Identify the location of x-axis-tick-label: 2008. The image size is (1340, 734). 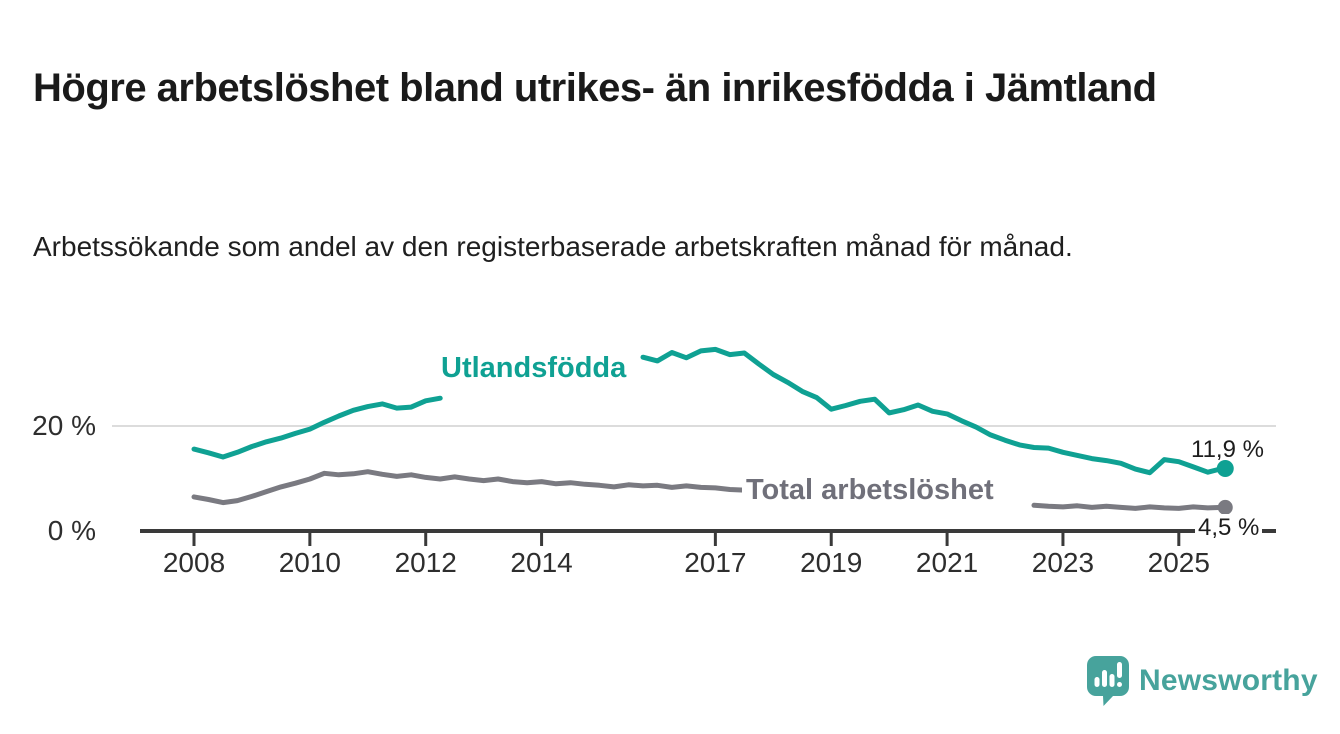
(194, 562).